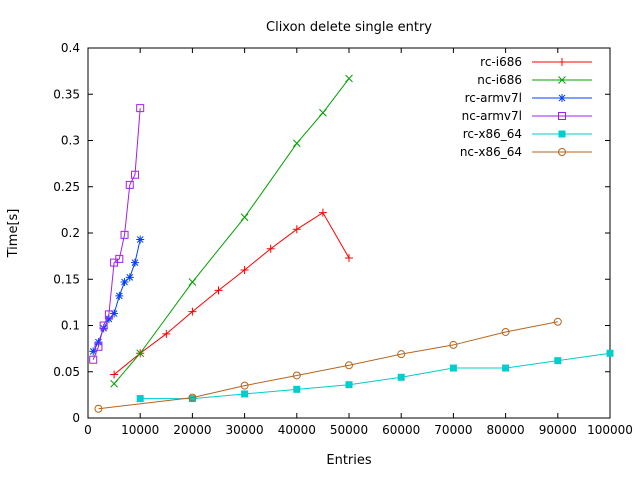 This screenshot has width=640, height=480. Describe the element at coordinates (349, 460) in the screenshot. I see `x-axis-label: Entries` at that location.